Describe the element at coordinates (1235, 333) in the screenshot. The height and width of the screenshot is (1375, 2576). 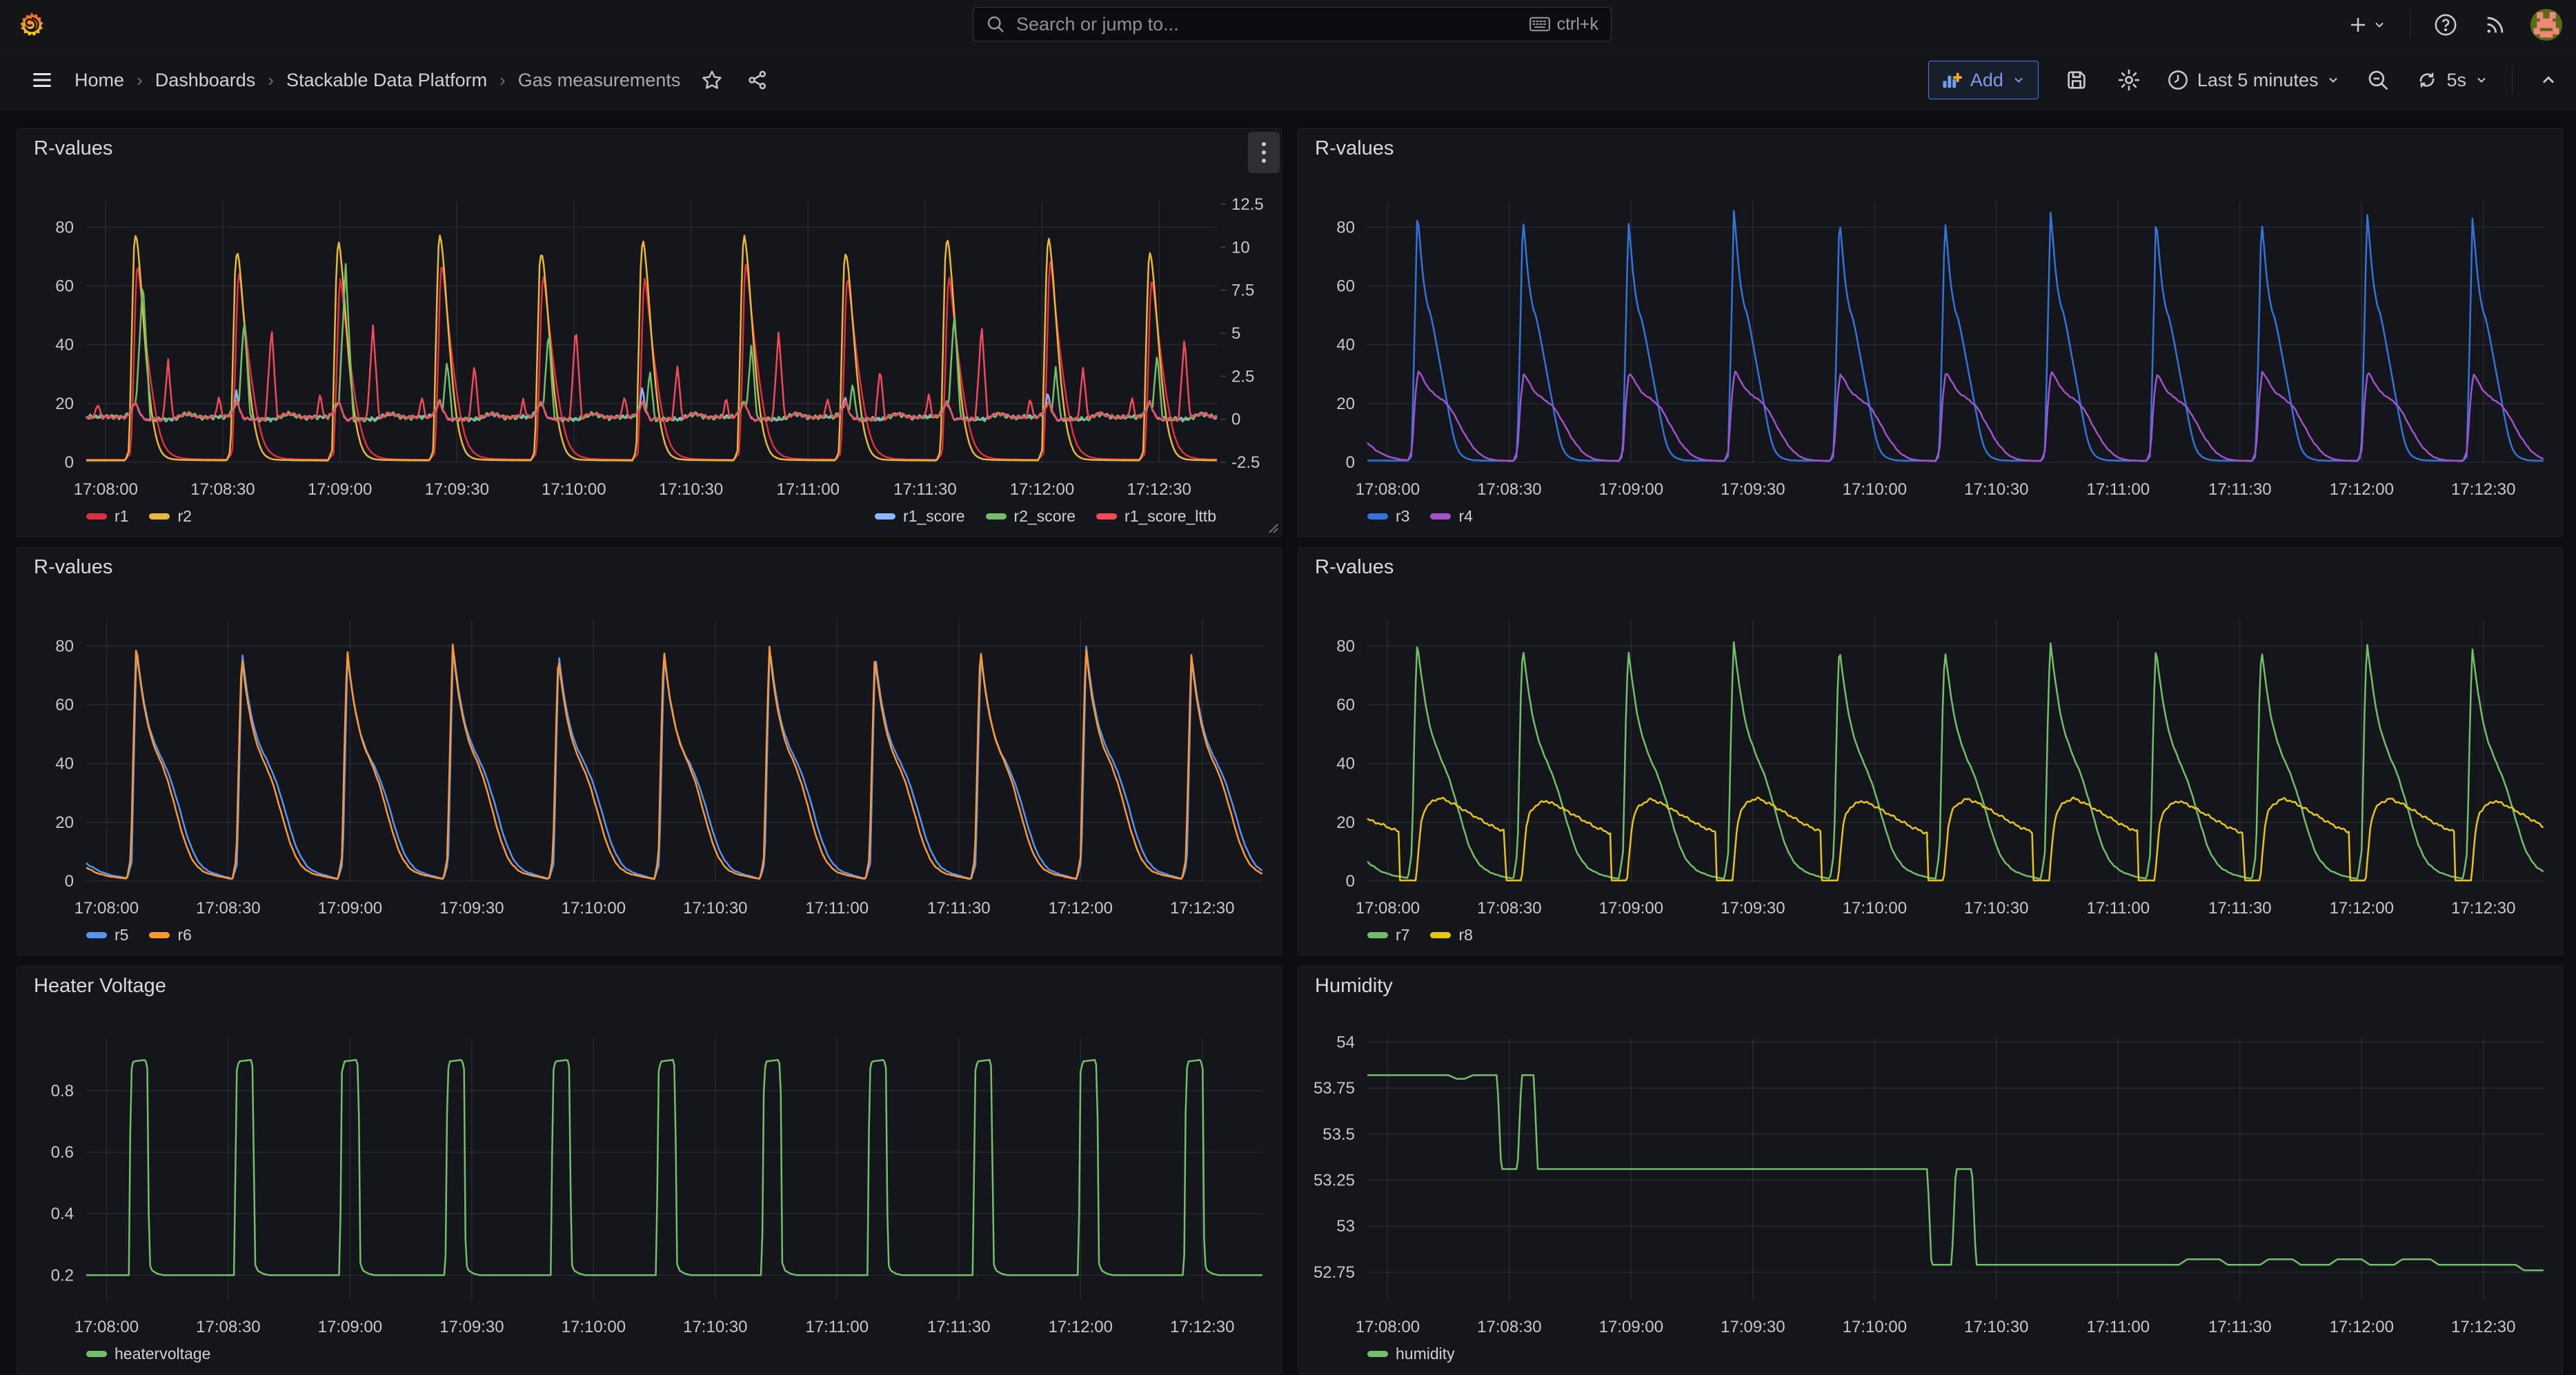
I see `y-axis-right-tick-label: 5` at that location.